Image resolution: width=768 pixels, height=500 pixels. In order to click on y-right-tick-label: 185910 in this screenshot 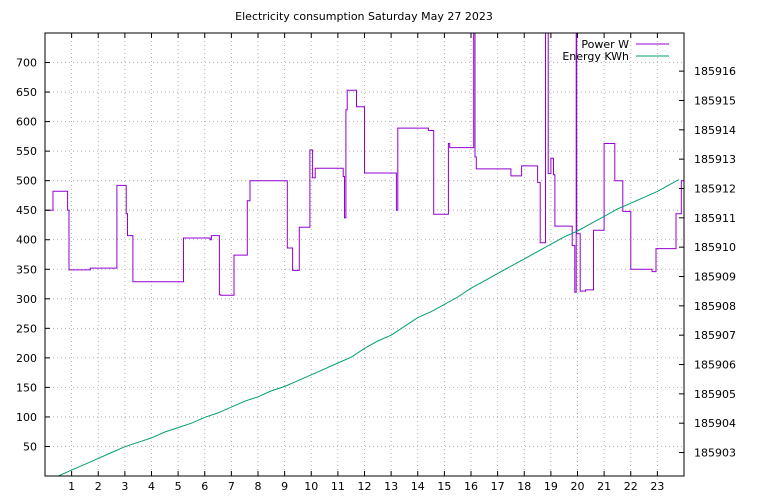, I will do `click(715, 247)`.